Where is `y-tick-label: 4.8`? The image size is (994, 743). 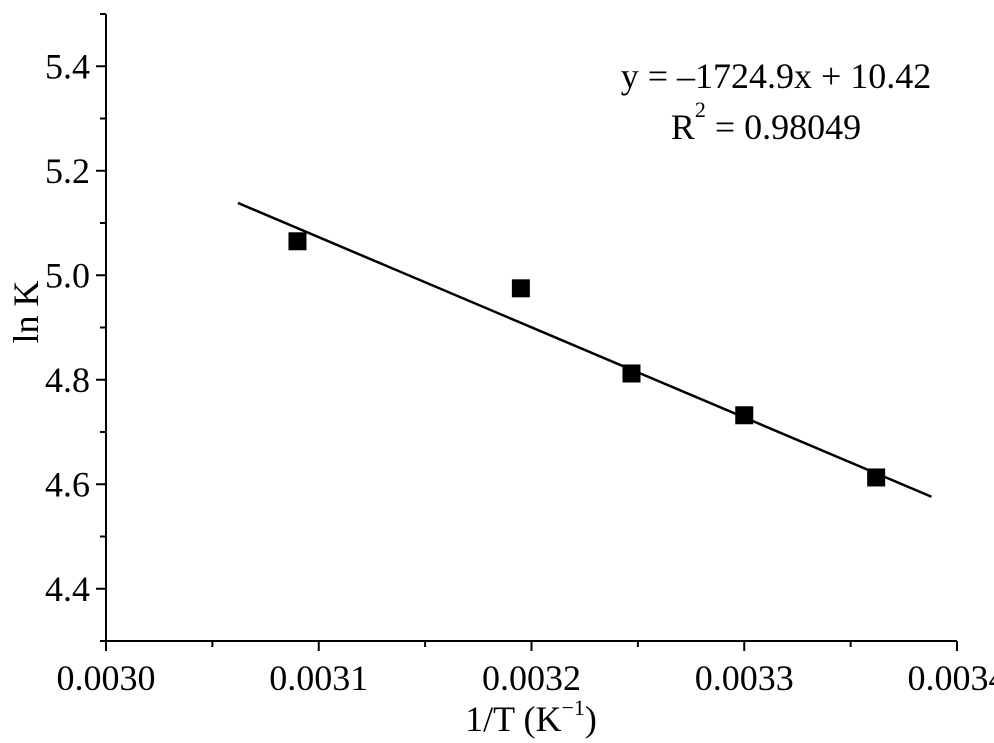
y-tick-label: 4.8 is located at coordinates (67, 380).